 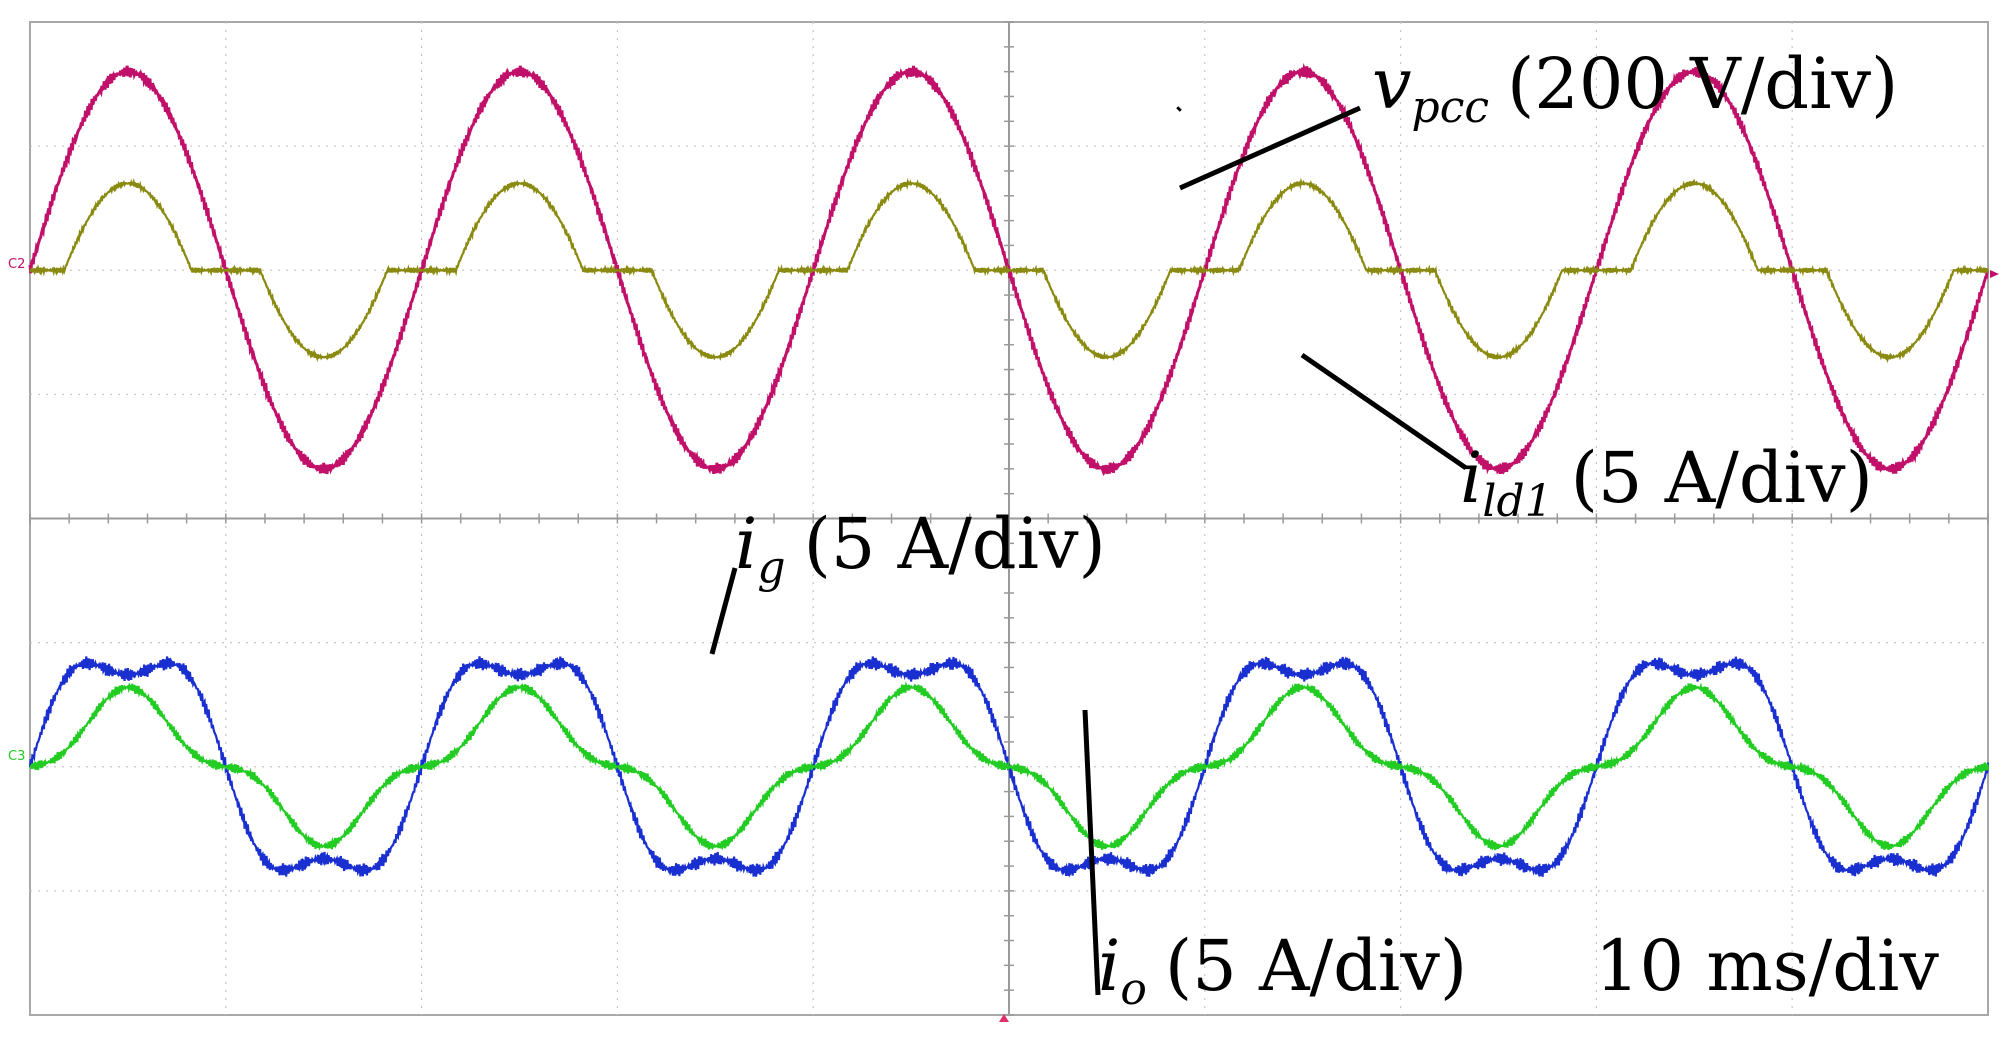 What do you see at coordinates (1994, 274) in the screenshot?
I see `right-trigger-marker` at bounding box center [1994, 274].